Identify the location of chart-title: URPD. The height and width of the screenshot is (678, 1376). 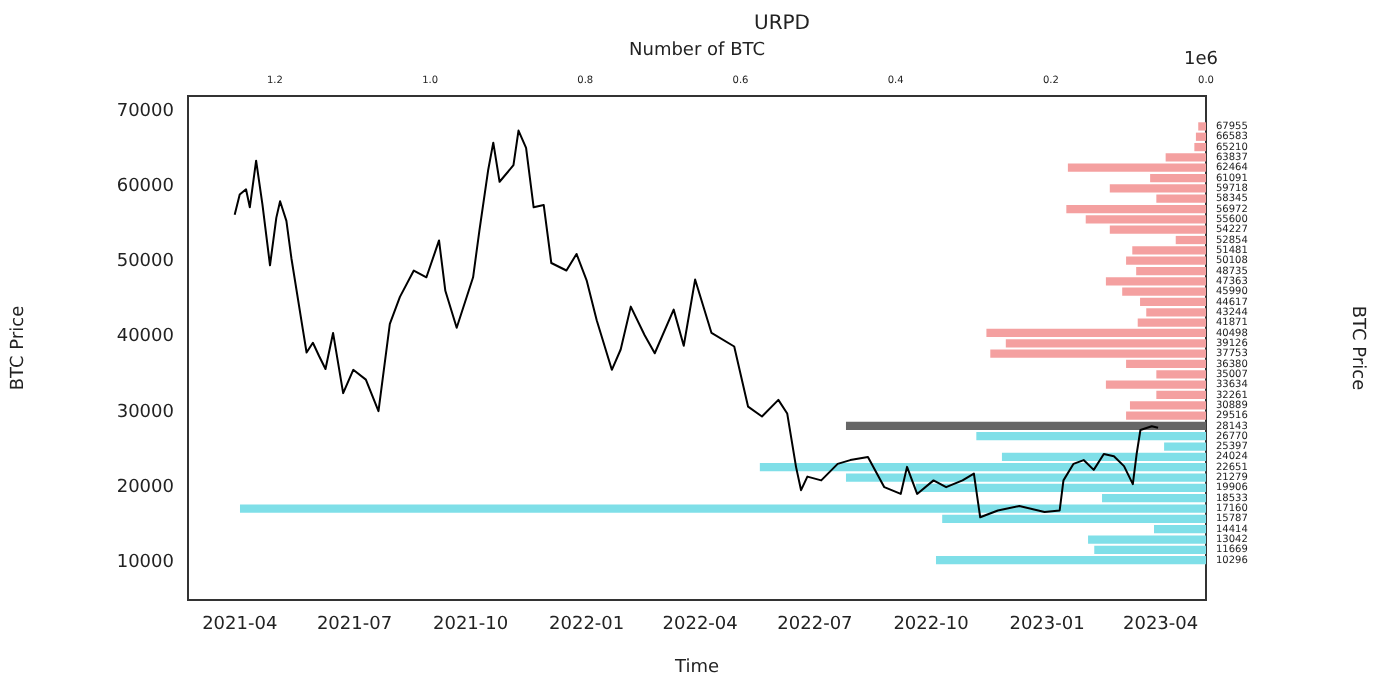
(782, 24).